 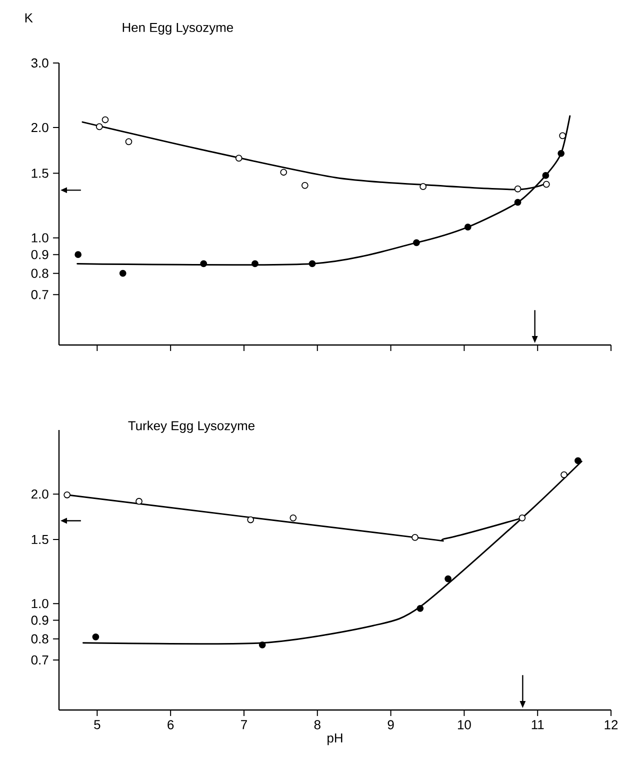 I want to click on x-tick-label: 5, so click(x=97, y=725).